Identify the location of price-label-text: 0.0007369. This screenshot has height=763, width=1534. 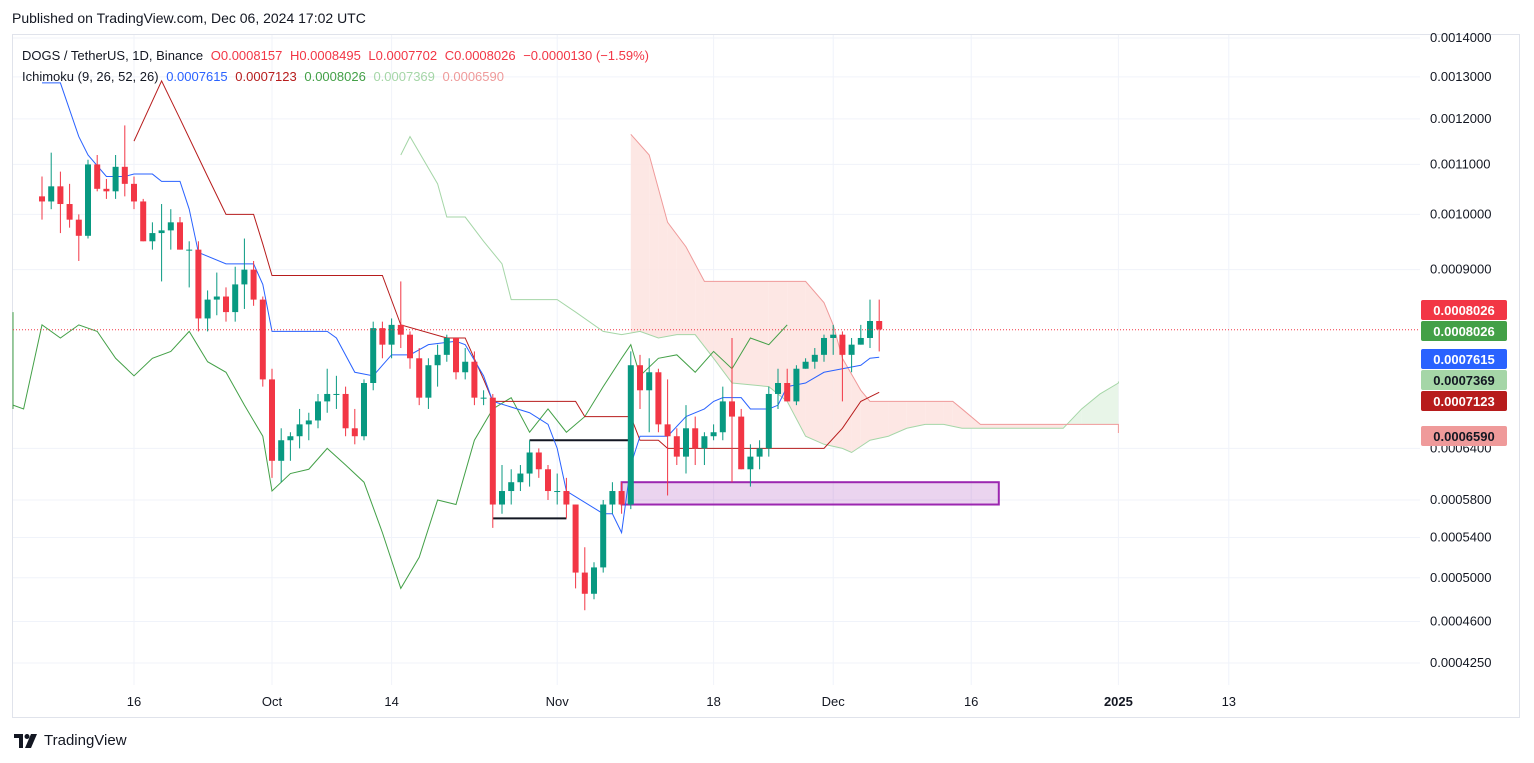
(1463, 380).